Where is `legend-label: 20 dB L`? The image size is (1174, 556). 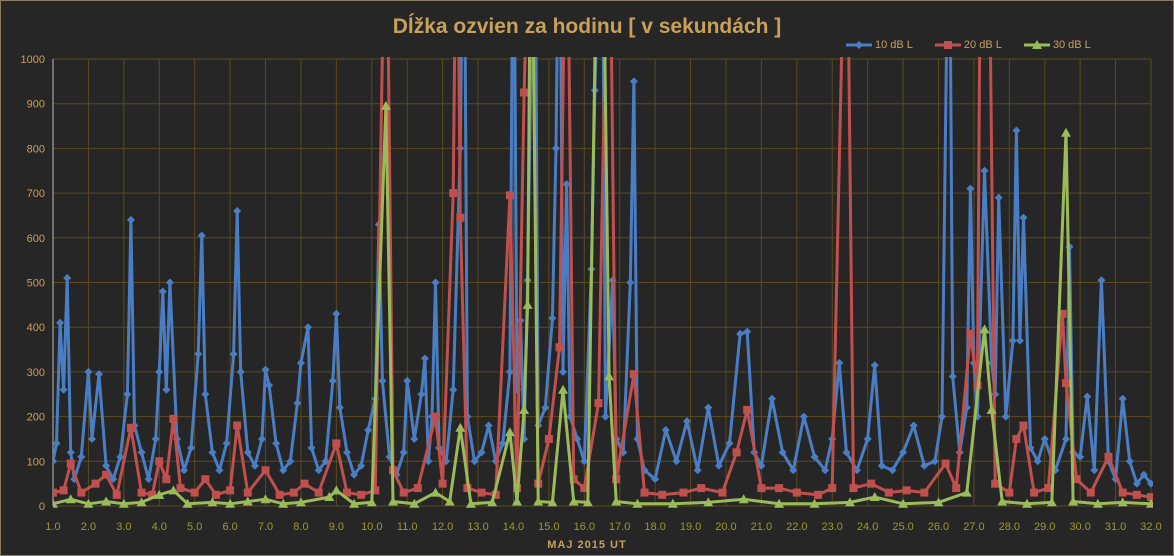
legend-label: 20 dB L is located at coordinates (982, 45).